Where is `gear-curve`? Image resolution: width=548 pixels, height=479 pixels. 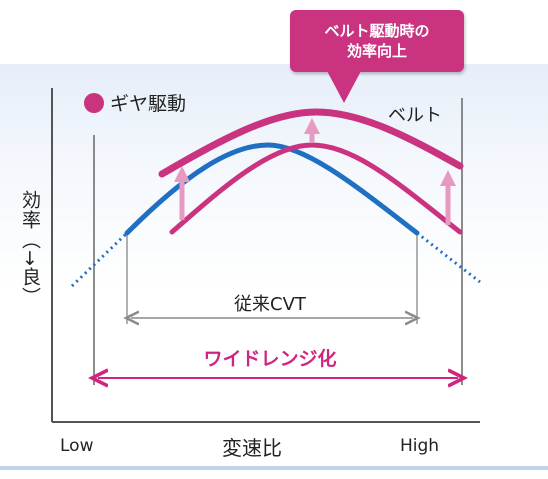
gear-curve is located at coordinates (272, 189).